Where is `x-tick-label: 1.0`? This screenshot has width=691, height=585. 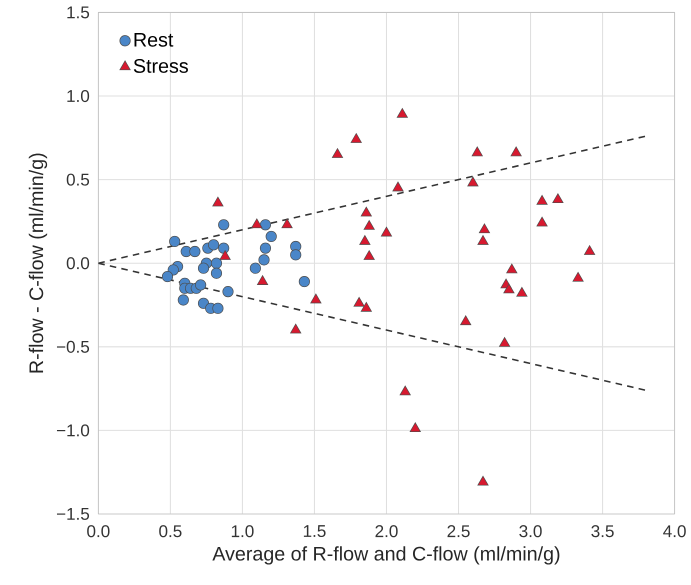 x-tick-label: 1.0 is located at coordinates (243, 531).